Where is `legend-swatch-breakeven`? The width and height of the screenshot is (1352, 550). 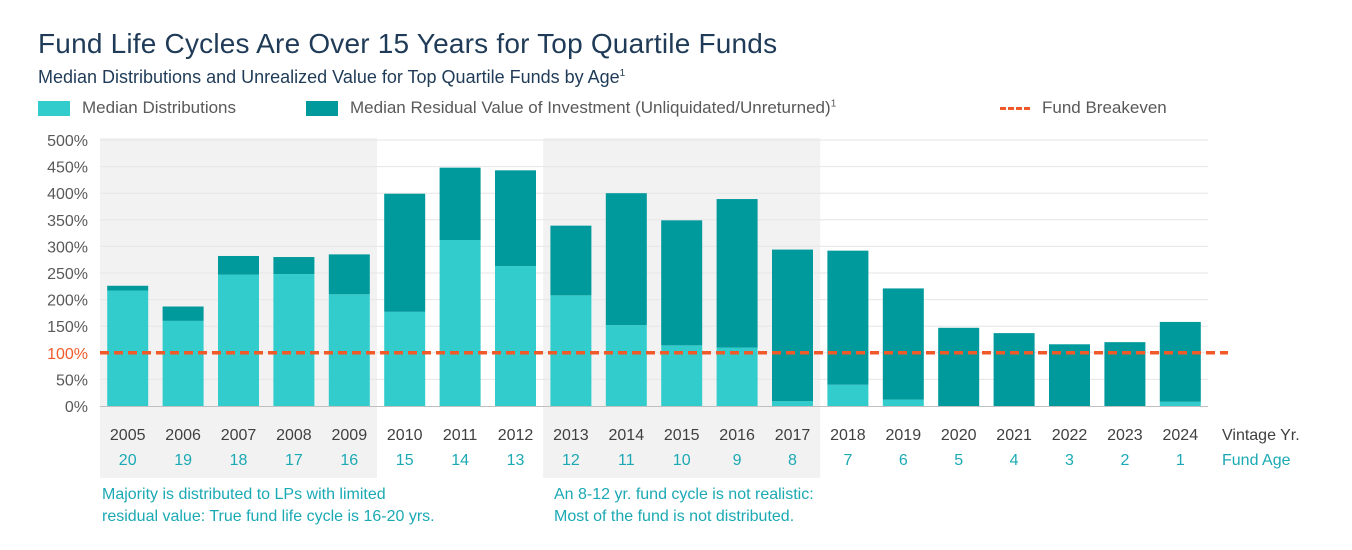 legend-swatch-breakeven is located at coordinates (1015, 108).